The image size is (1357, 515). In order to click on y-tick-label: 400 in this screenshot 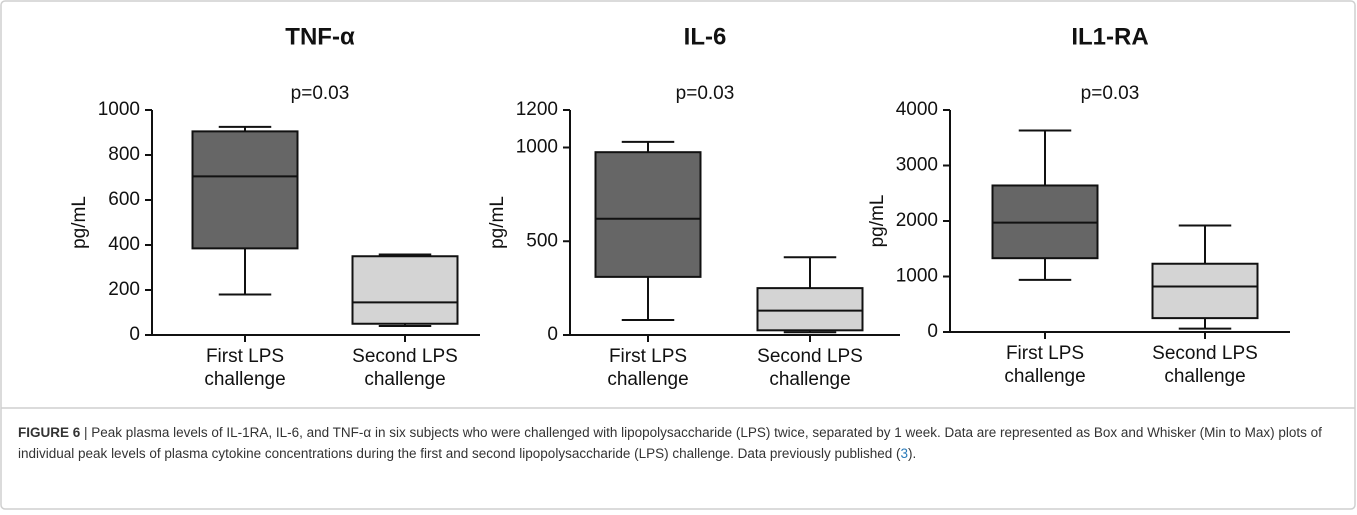, I will do `click(124, 244)`.